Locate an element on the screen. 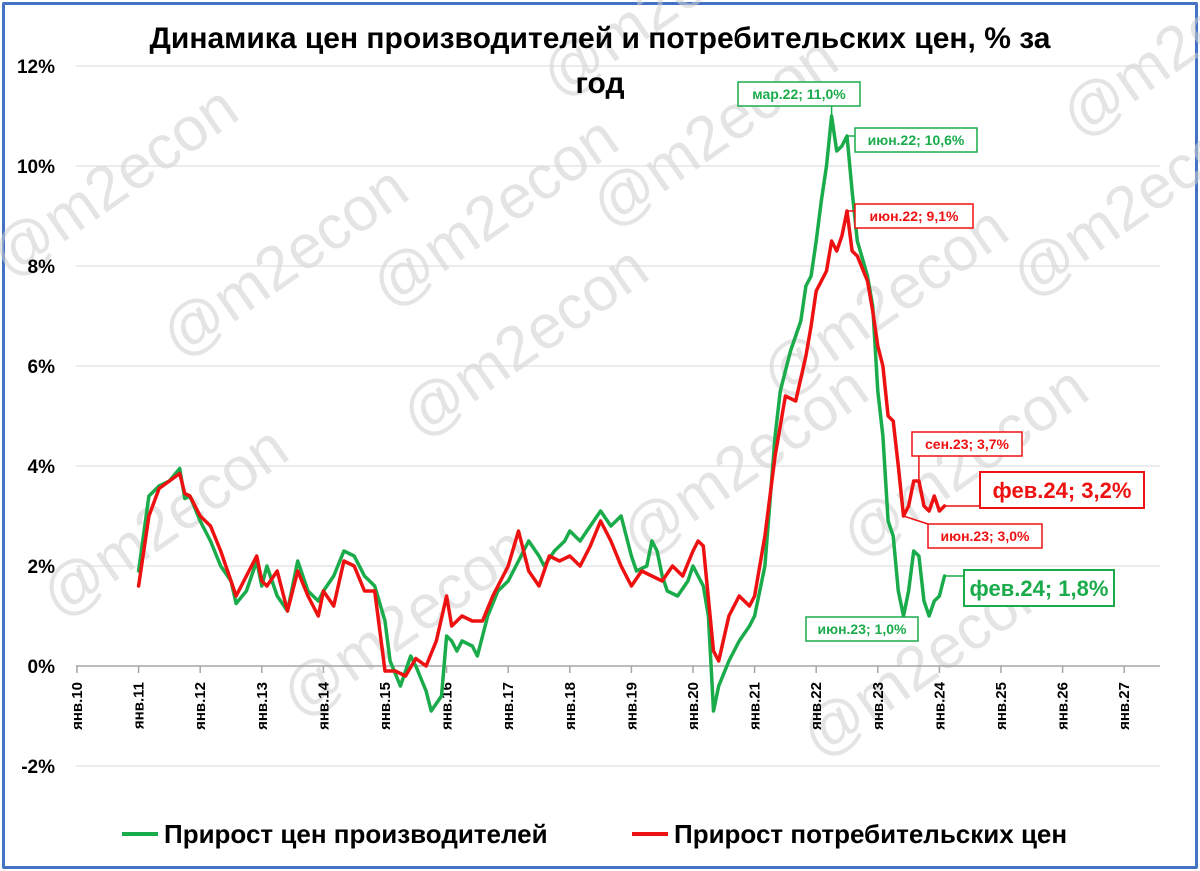 The width and height of the screenshot is (1200, 871). annotation-text: июн.23; 1,0% is located at coordinates (862, 629).